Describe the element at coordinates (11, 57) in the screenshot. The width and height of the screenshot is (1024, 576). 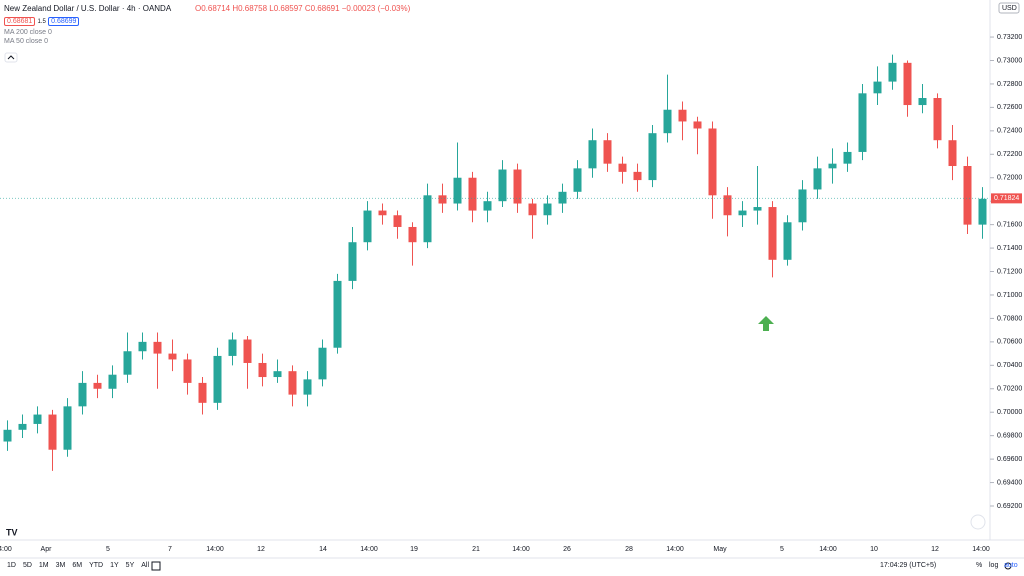
I see `collapse-button` at that location.